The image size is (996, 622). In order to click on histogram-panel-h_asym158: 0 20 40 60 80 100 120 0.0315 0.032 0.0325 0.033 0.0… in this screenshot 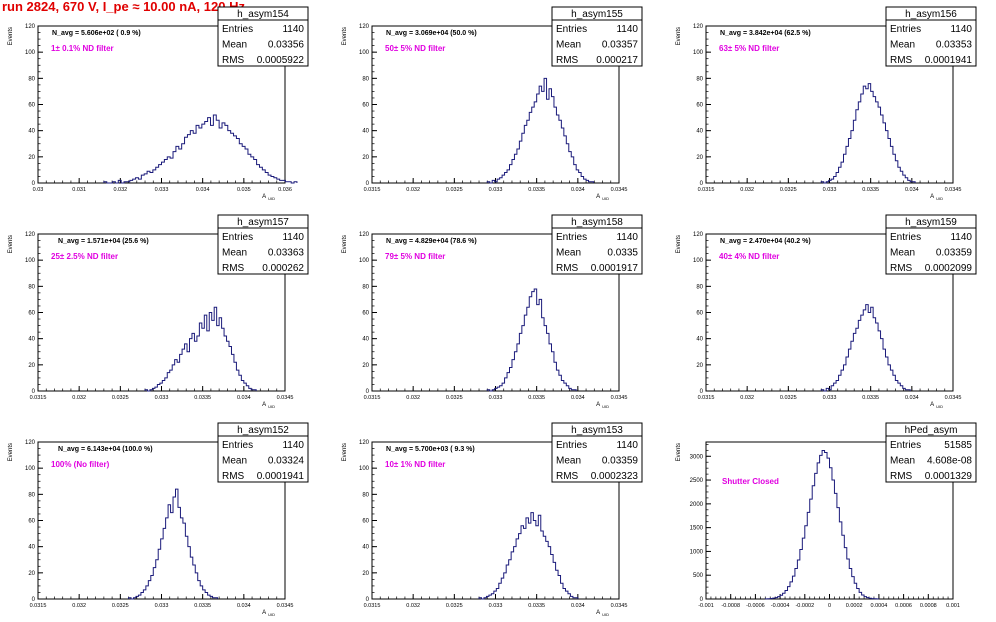, I will do `click(492, 311)`.